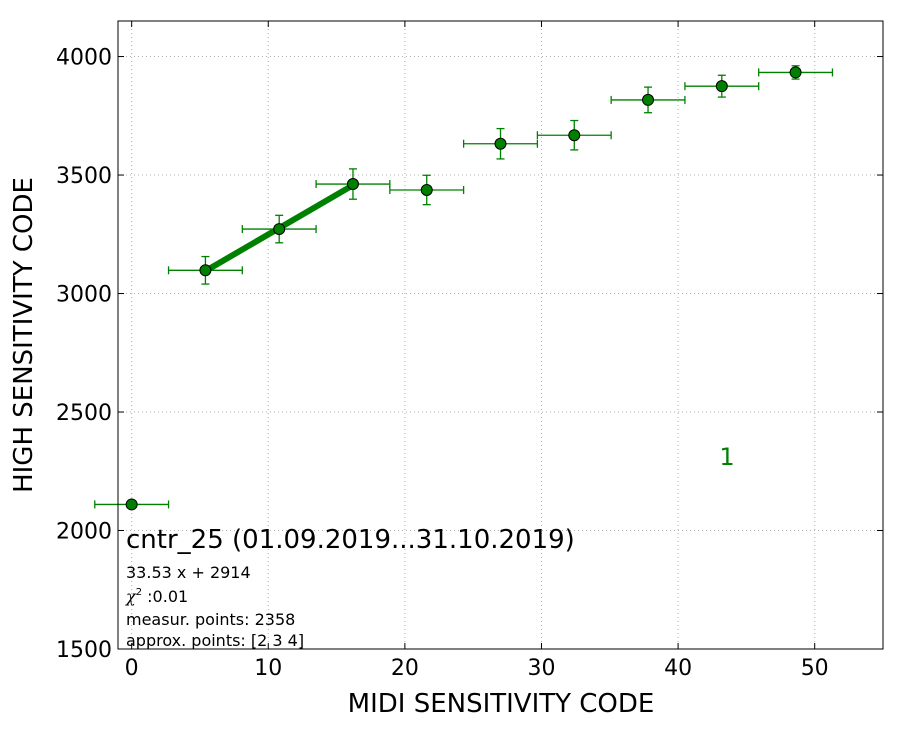 This screenshot has width=910, height=746. What do you see at coordinates (210, 619) in the screenshot?
I see `annotation-measur-points: measur. points: 2358` at bounding box center [210, 619].